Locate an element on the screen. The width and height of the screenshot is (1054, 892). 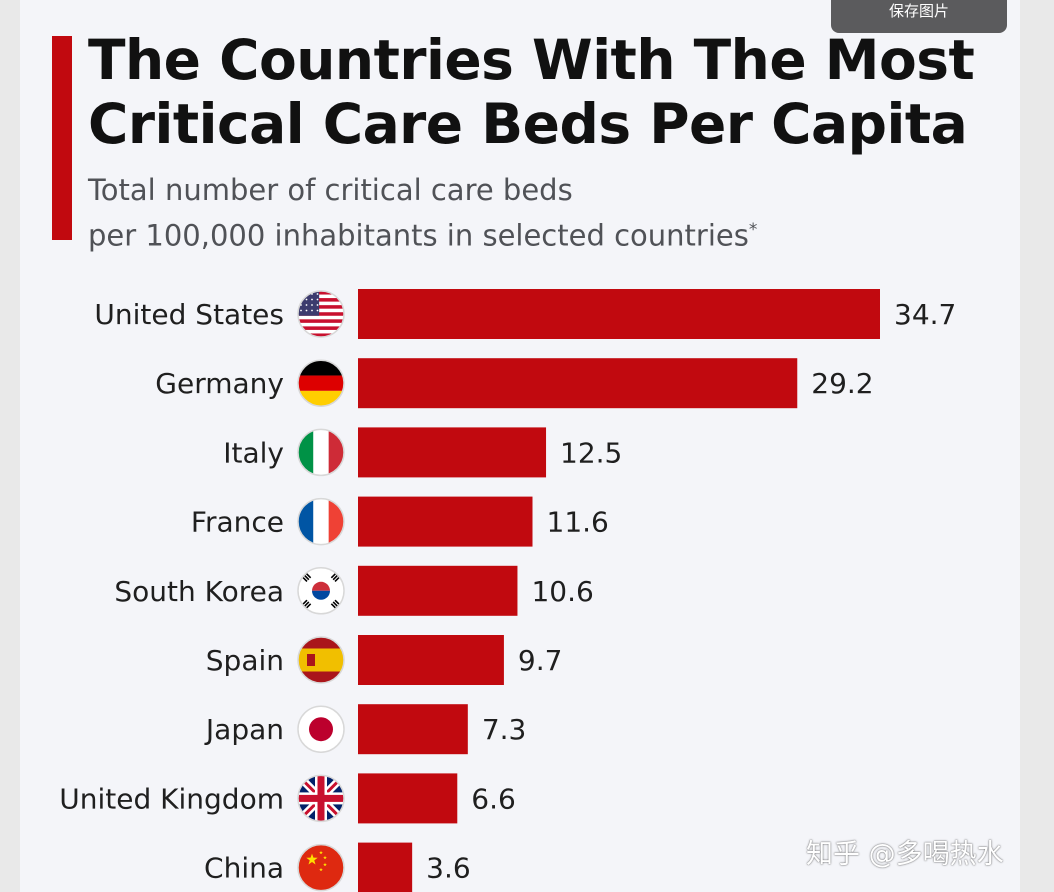
value-label: 9.7 is located at coordinates (540, 660).